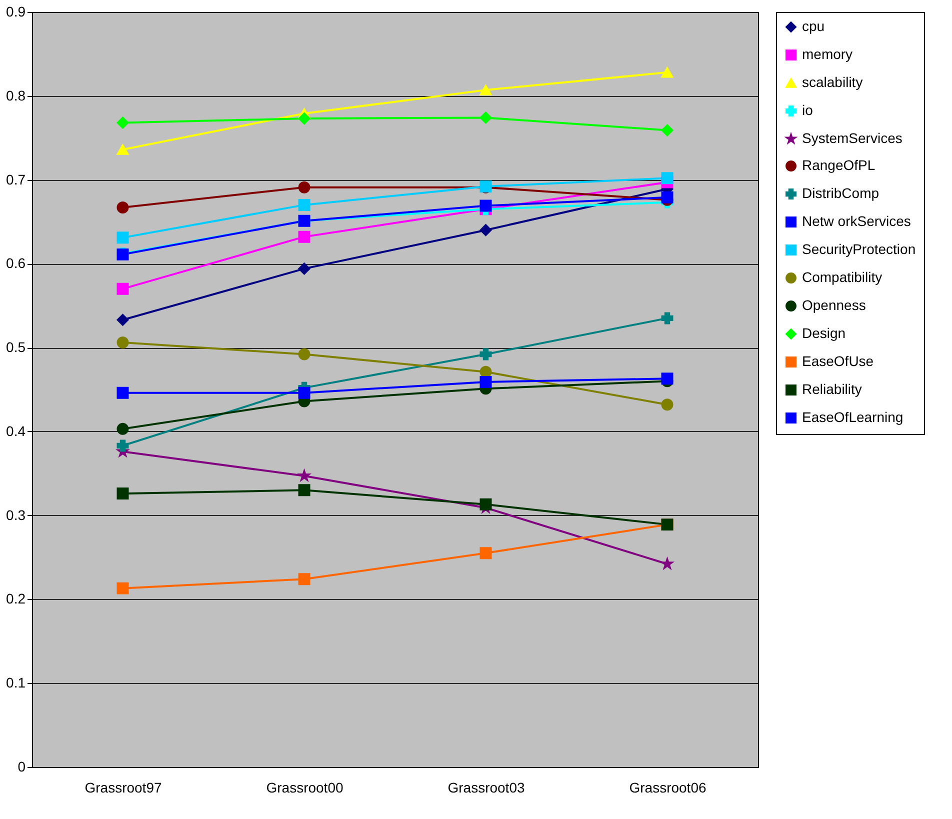 The image size is (952, 819). I want to click on legend-label: EaseOfUse, so click(838, 361).